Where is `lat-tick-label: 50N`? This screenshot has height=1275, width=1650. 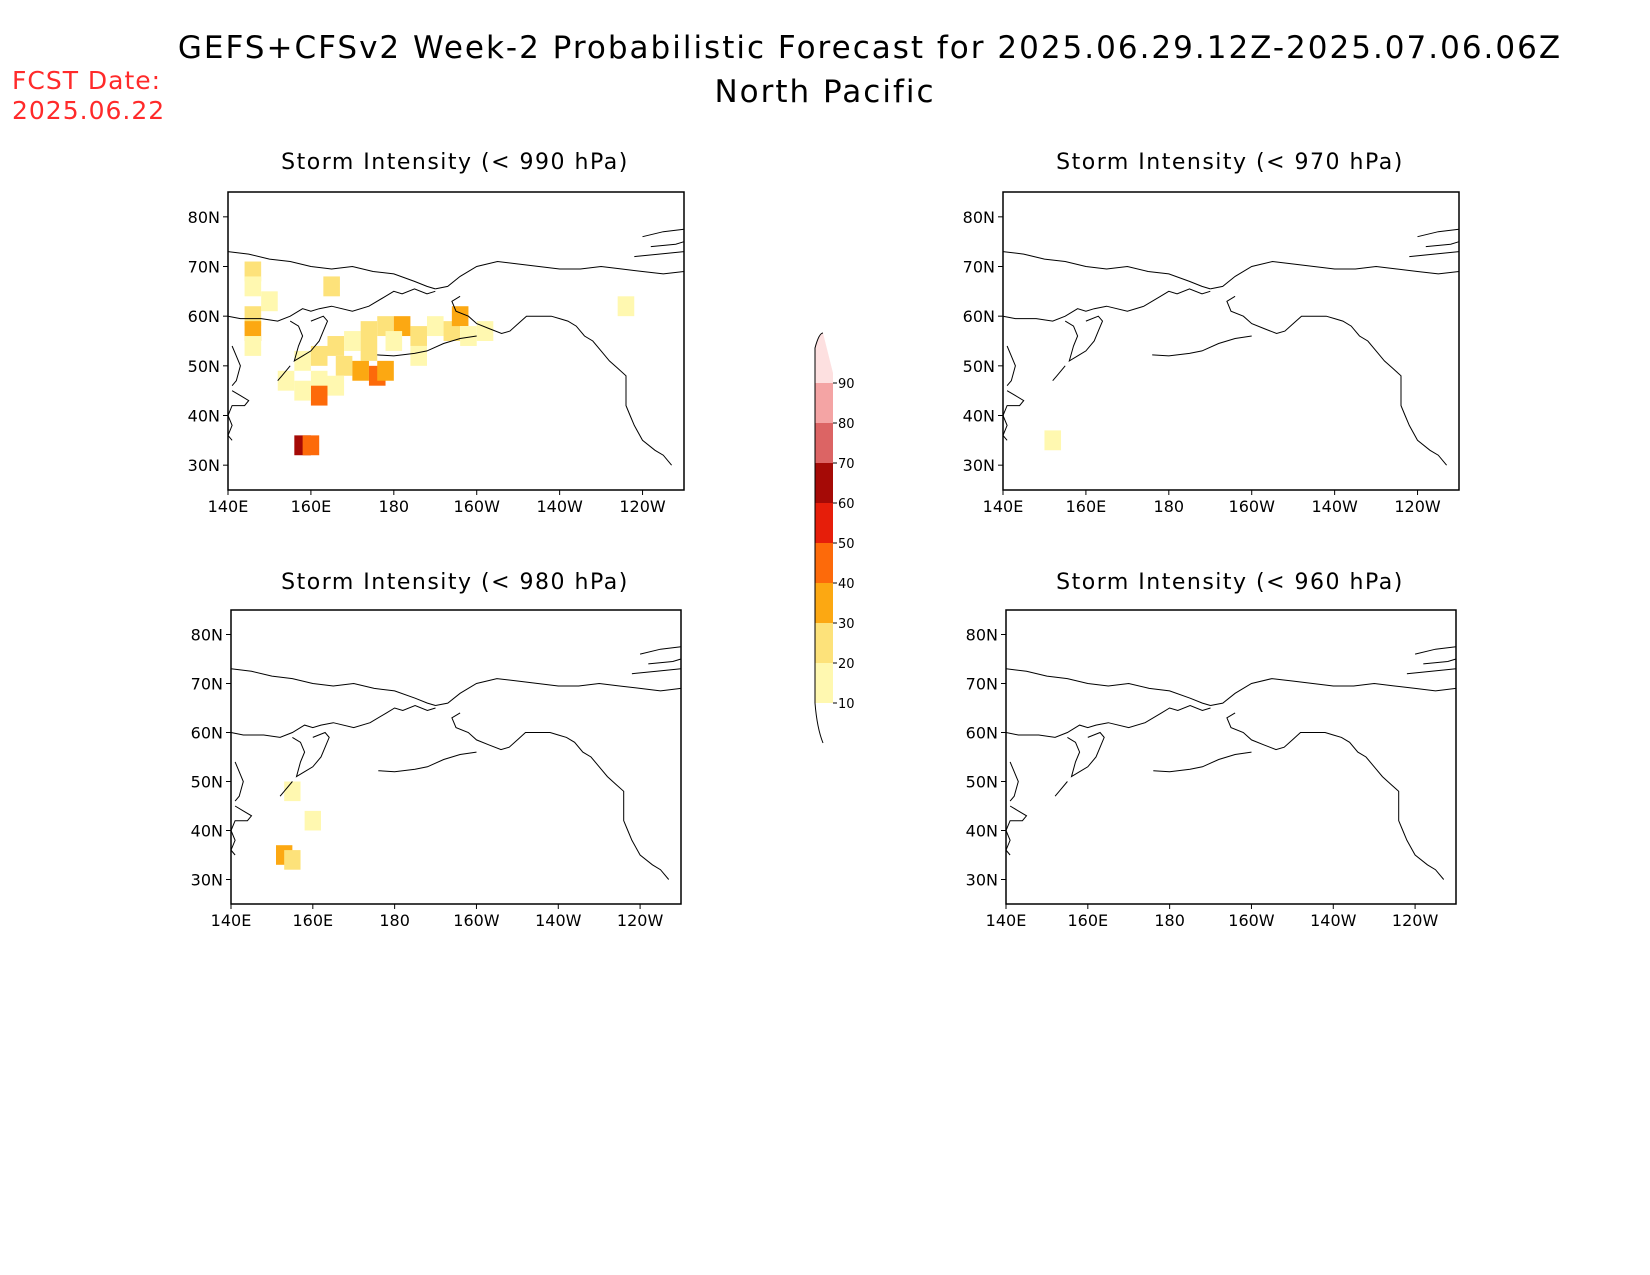 lat-tick-label: 50N is located at coordinates (207, 782).